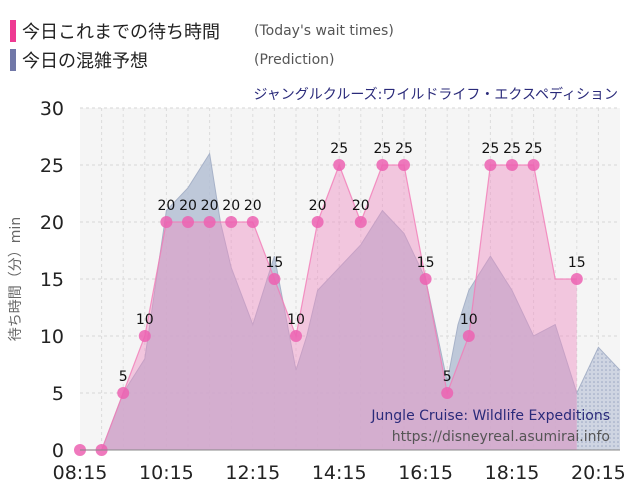 Image resolution: width=640 pixels, height=500 pixels. What do you see at coordinates (512, 473) in the screenshot?
I see `x-tick-label: 18:15` at bounding box center [512, 473].